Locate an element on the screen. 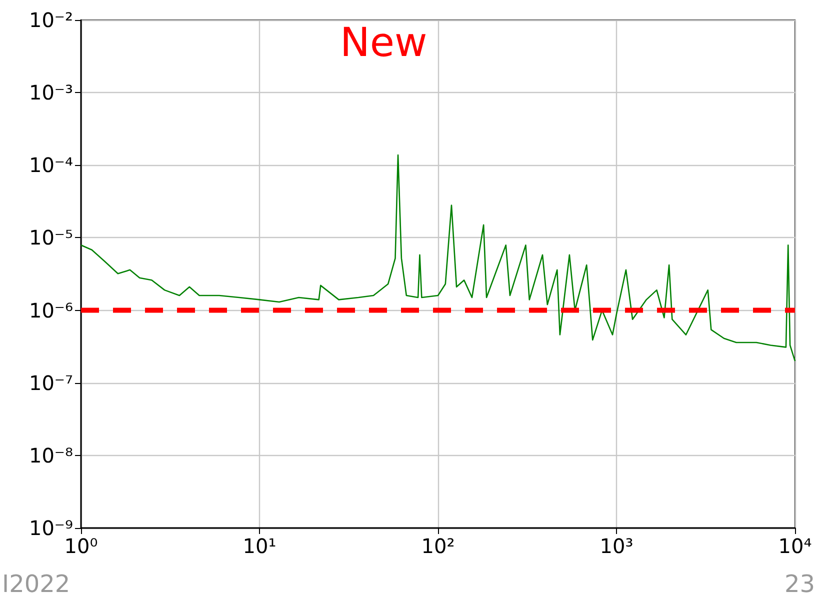 The width and height of the screenshot is (825, 598). x-tick-label: 10³ is located at coordinates (617, 546).